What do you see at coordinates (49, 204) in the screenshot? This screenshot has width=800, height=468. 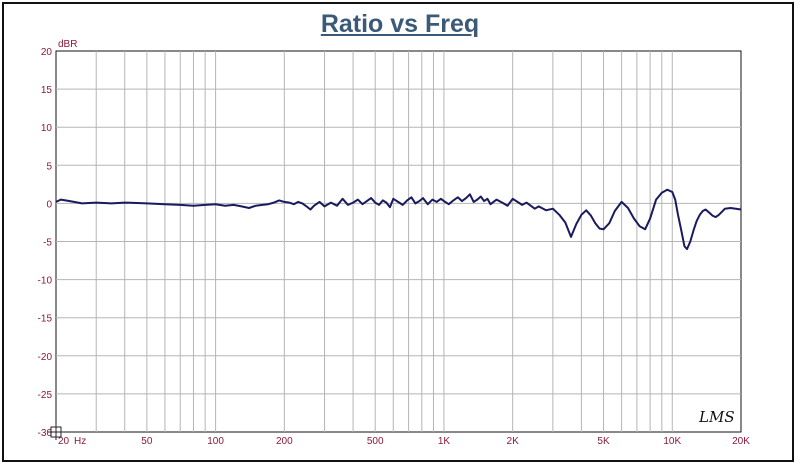 I see `y-tick-label: 0` at bounding box center [49, 204].